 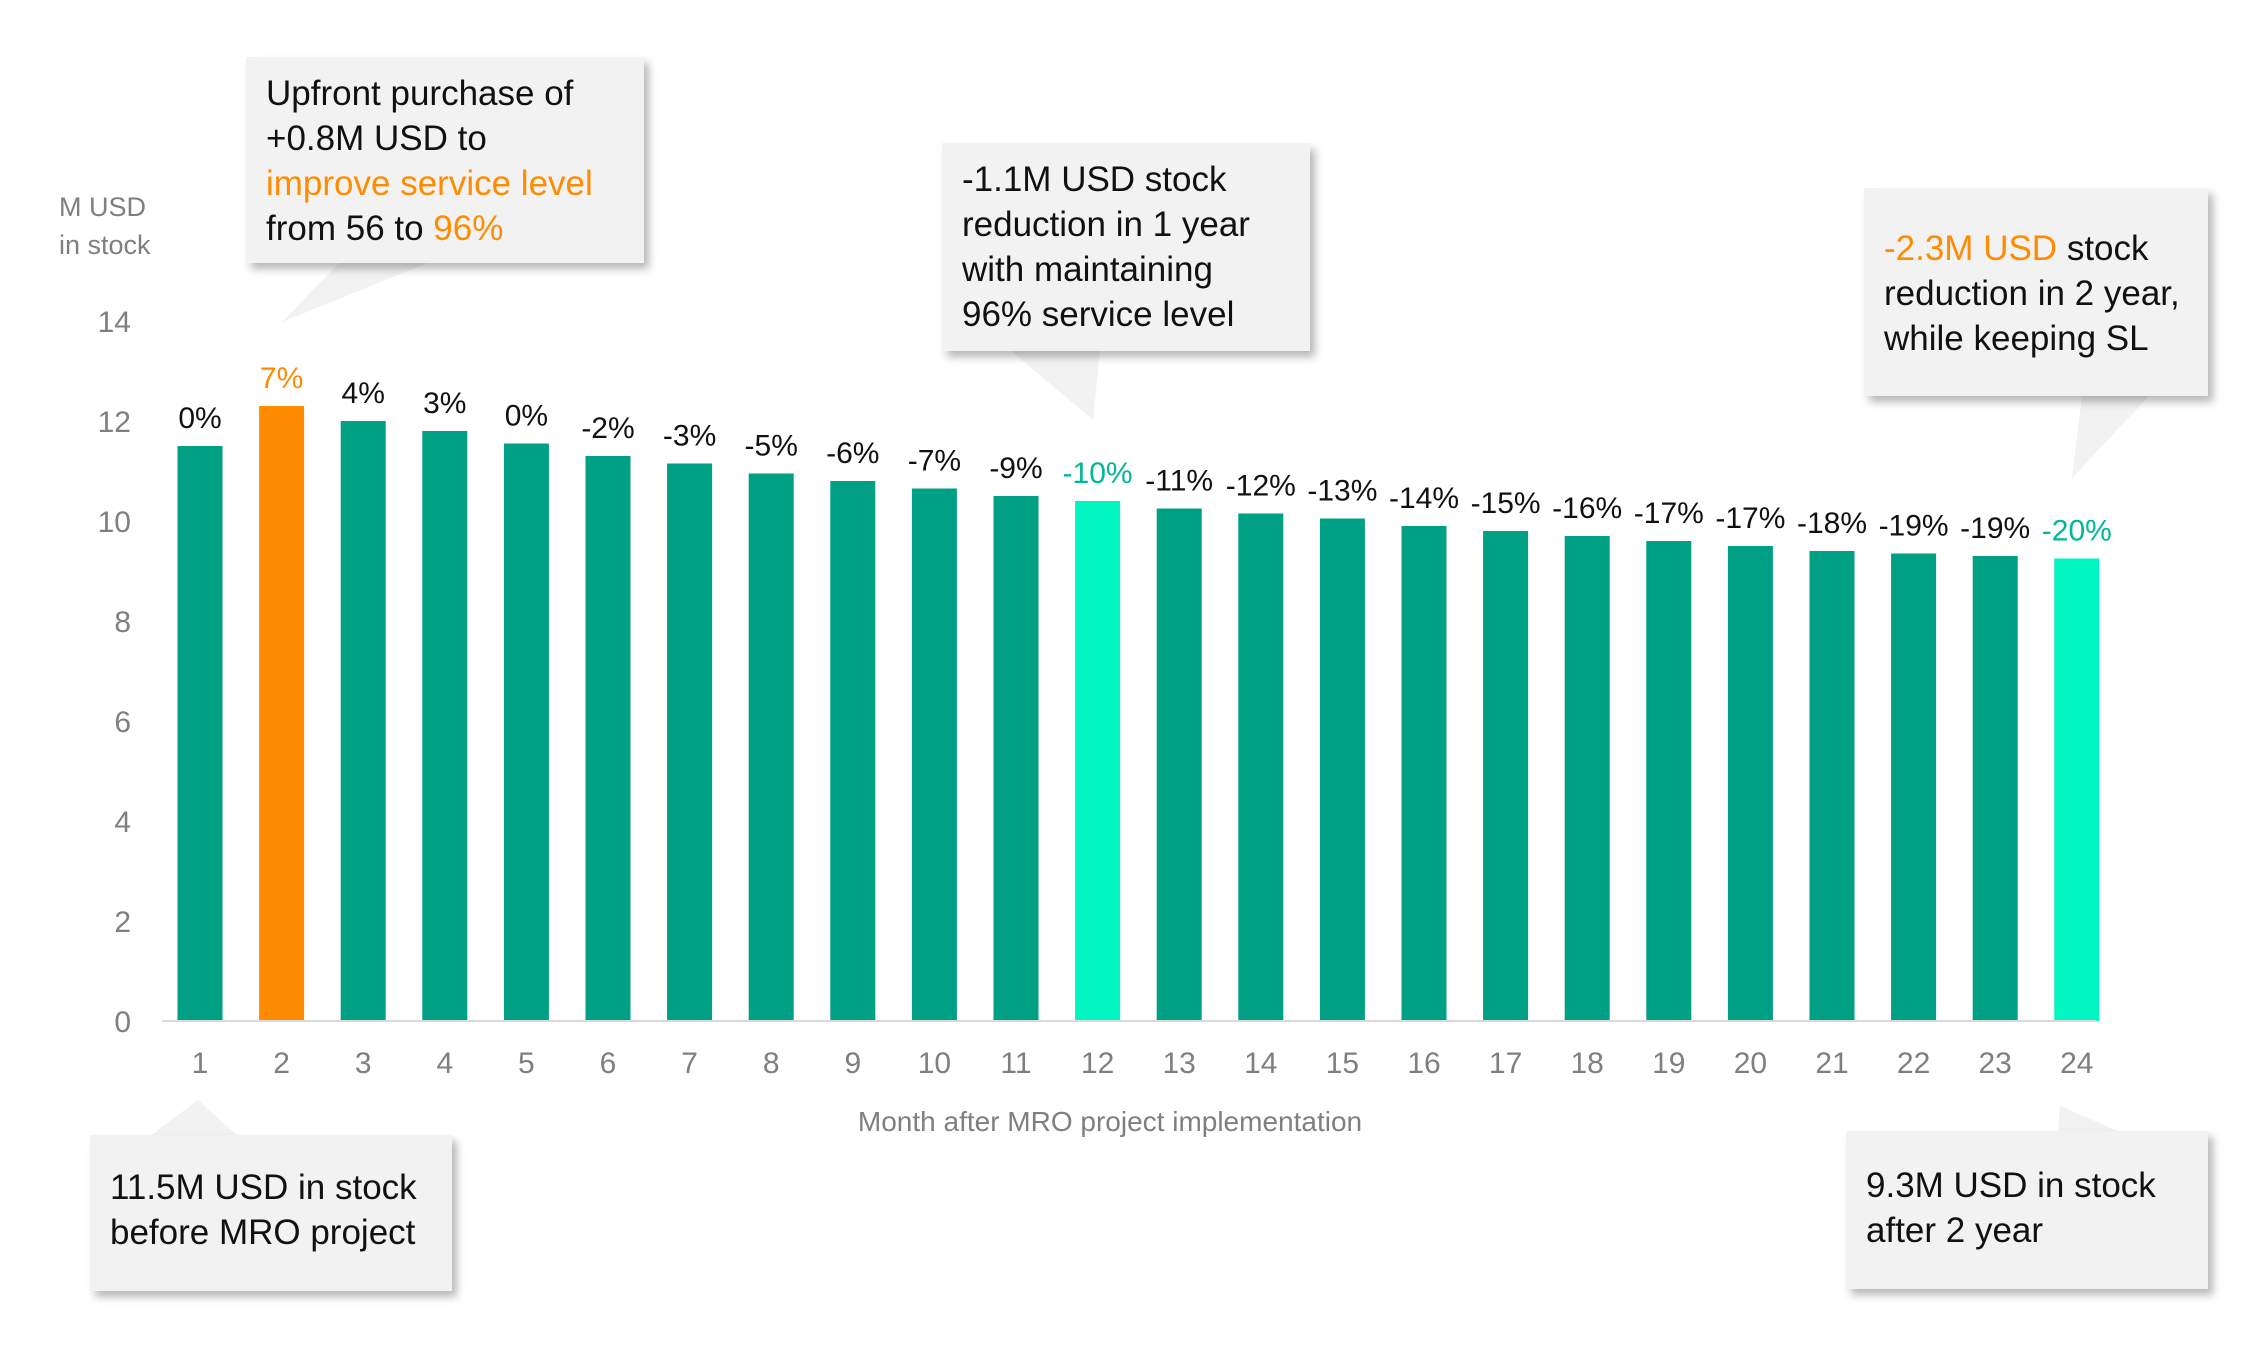 I want to click on x-tick-label: 17, so click(x=1505, y=1063).